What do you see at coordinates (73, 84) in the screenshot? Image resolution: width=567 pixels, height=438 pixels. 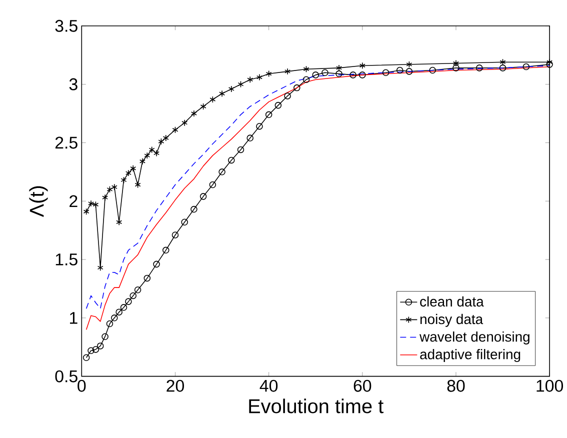 I see `y-tick-label: 3` at bounding box center [73, 84].